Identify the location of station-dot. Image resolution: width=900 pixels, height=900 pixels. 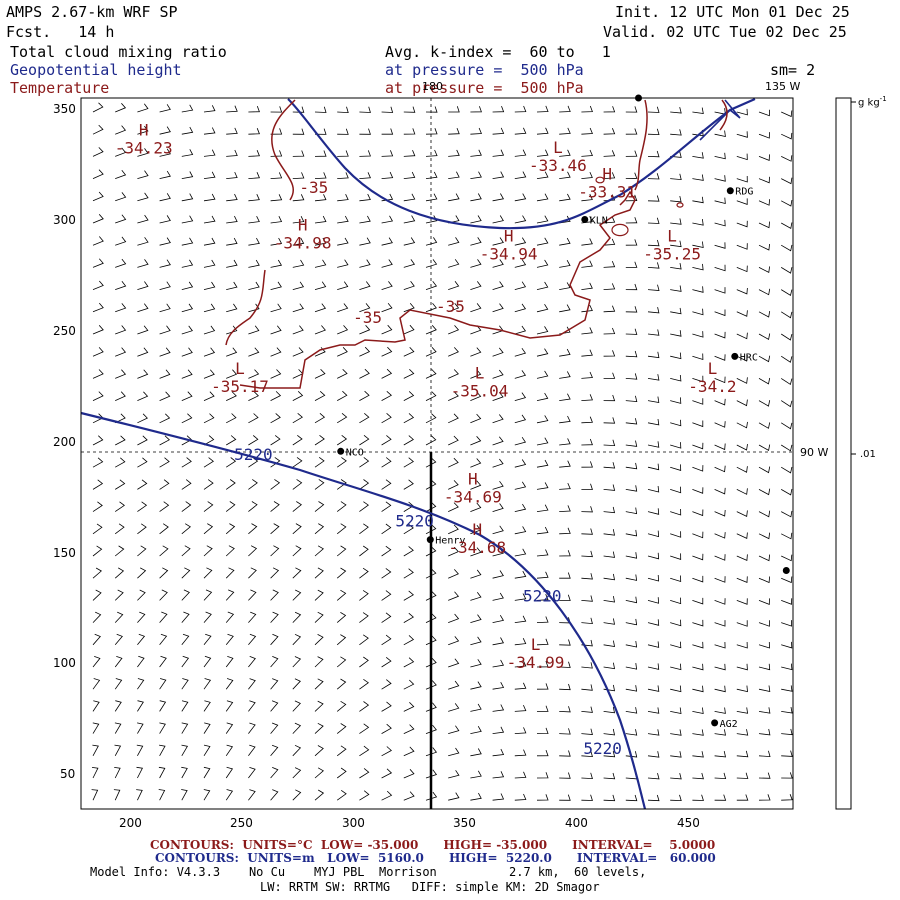
(341, 451).